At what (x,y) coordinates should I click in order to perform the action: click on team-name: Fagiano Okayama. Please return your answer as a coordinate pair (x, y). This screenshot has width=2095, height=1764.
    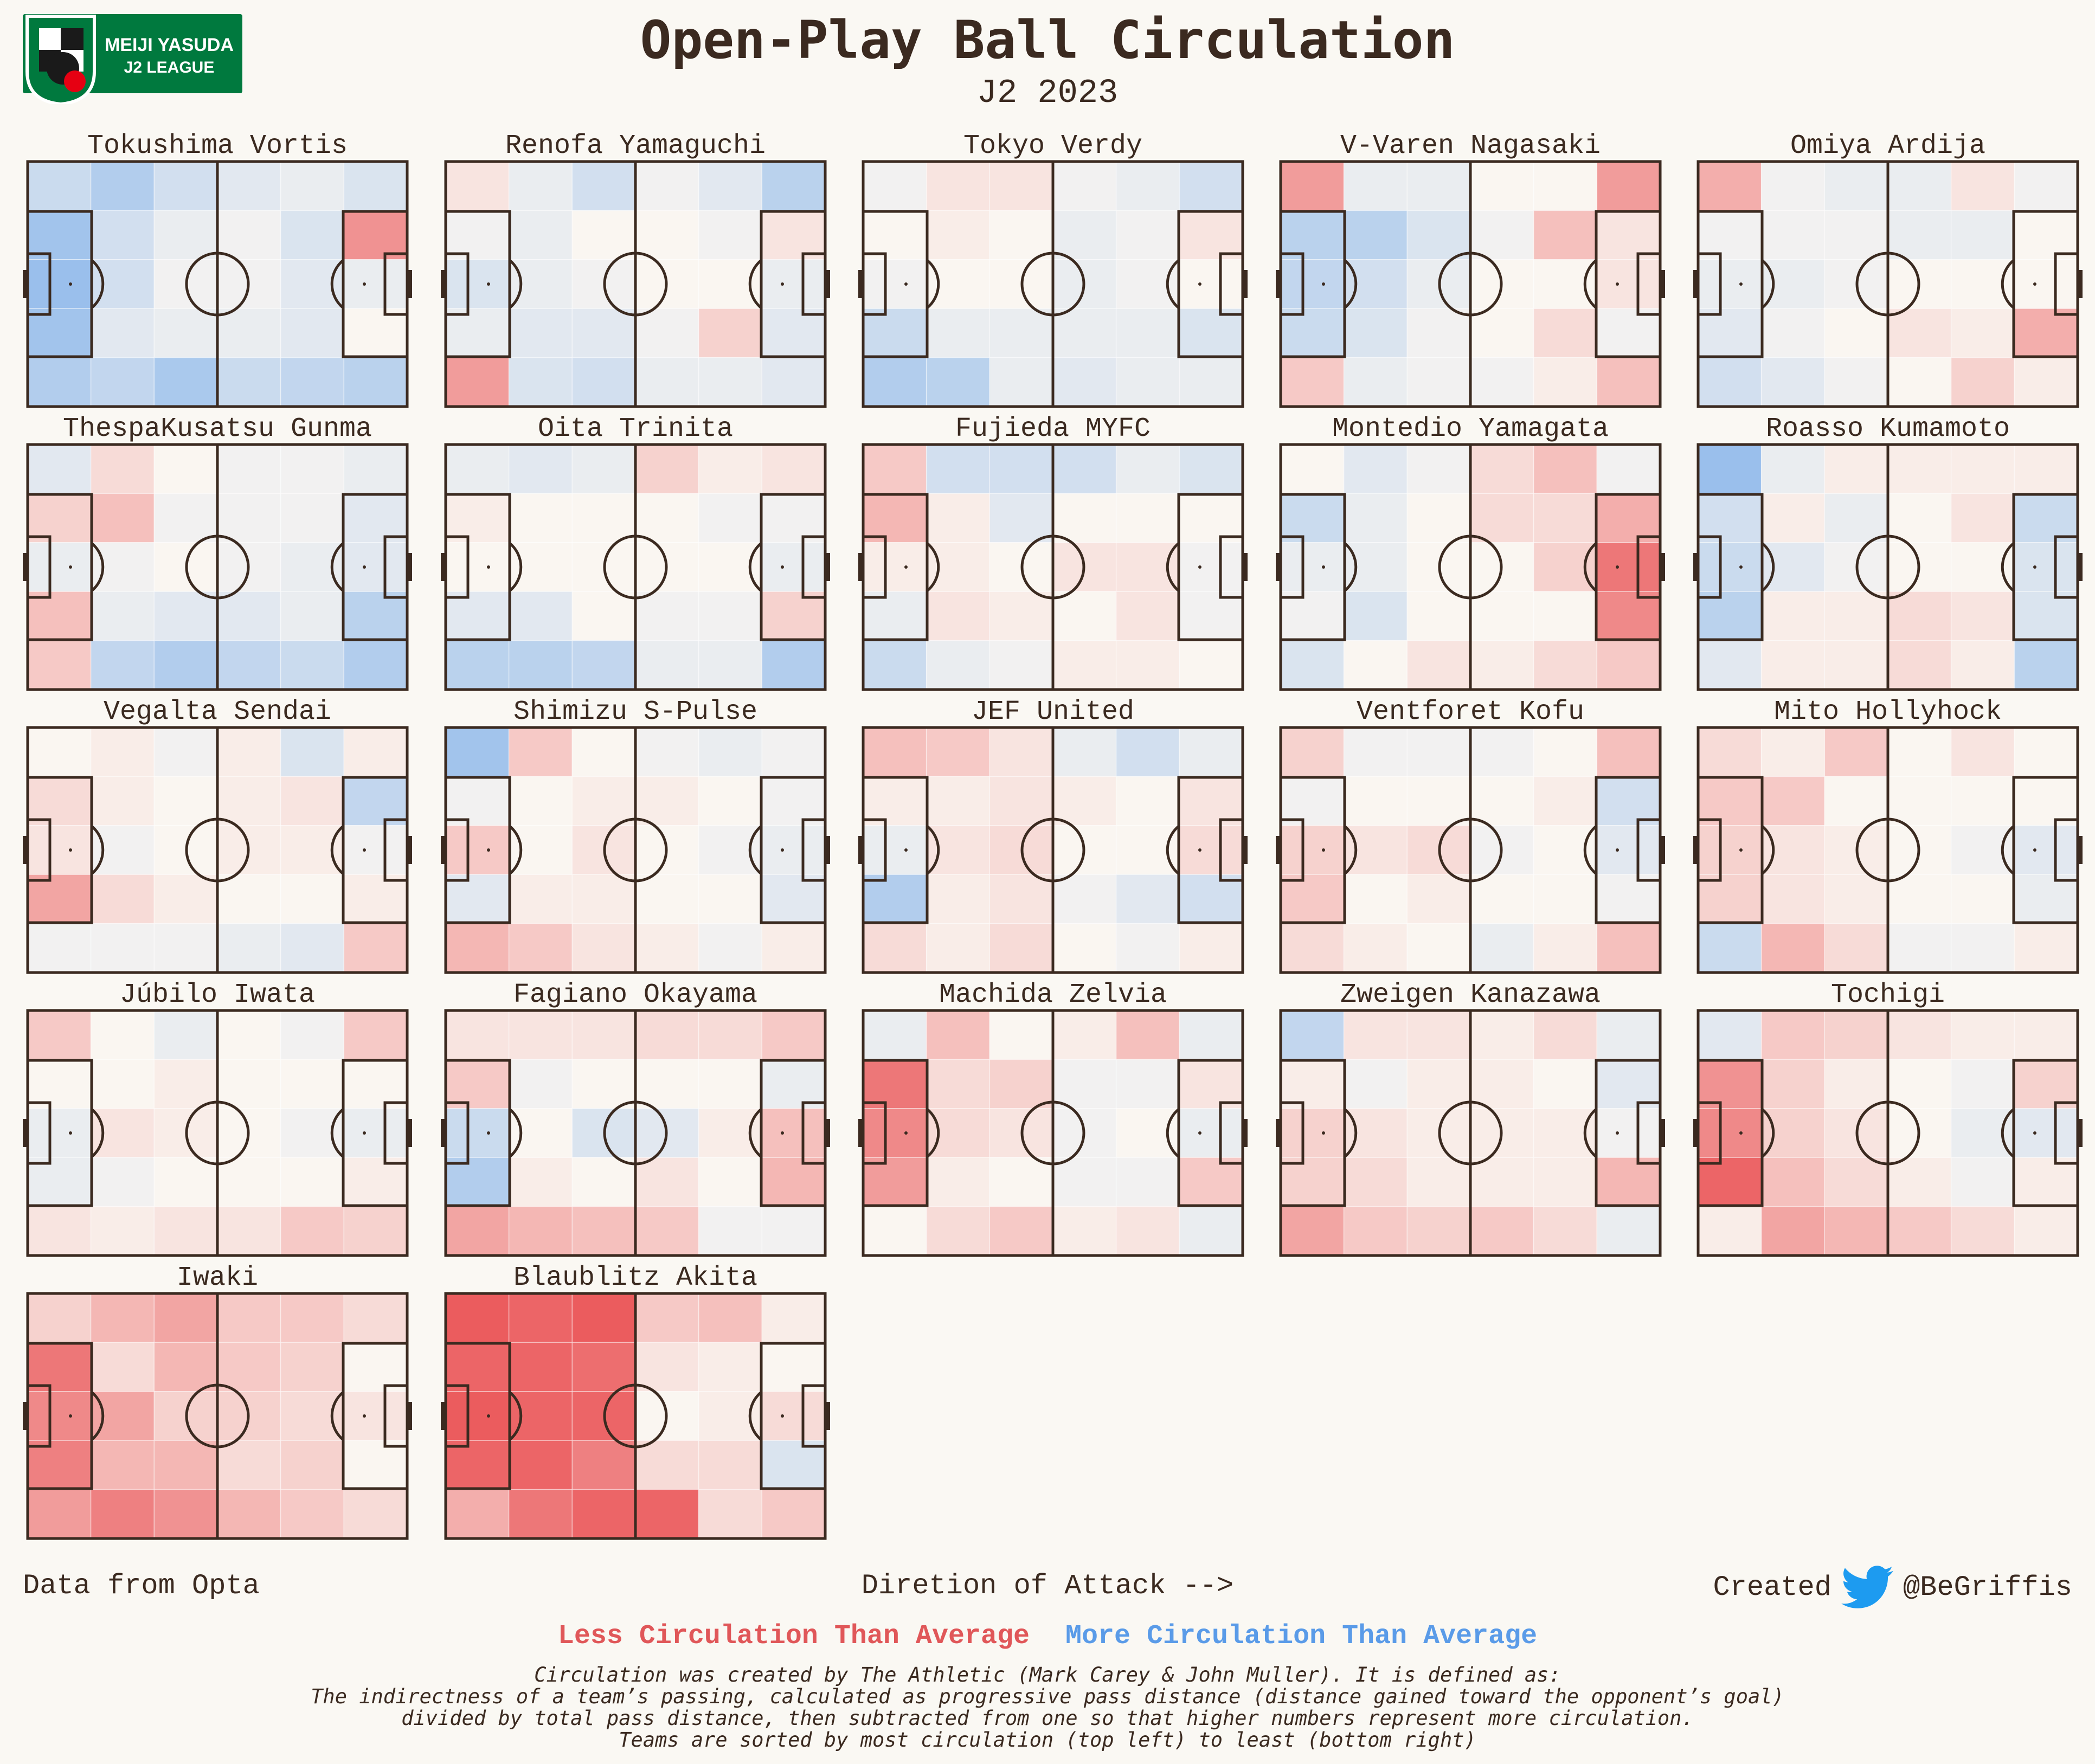
    Looking at the image, I should click on (636, 995).